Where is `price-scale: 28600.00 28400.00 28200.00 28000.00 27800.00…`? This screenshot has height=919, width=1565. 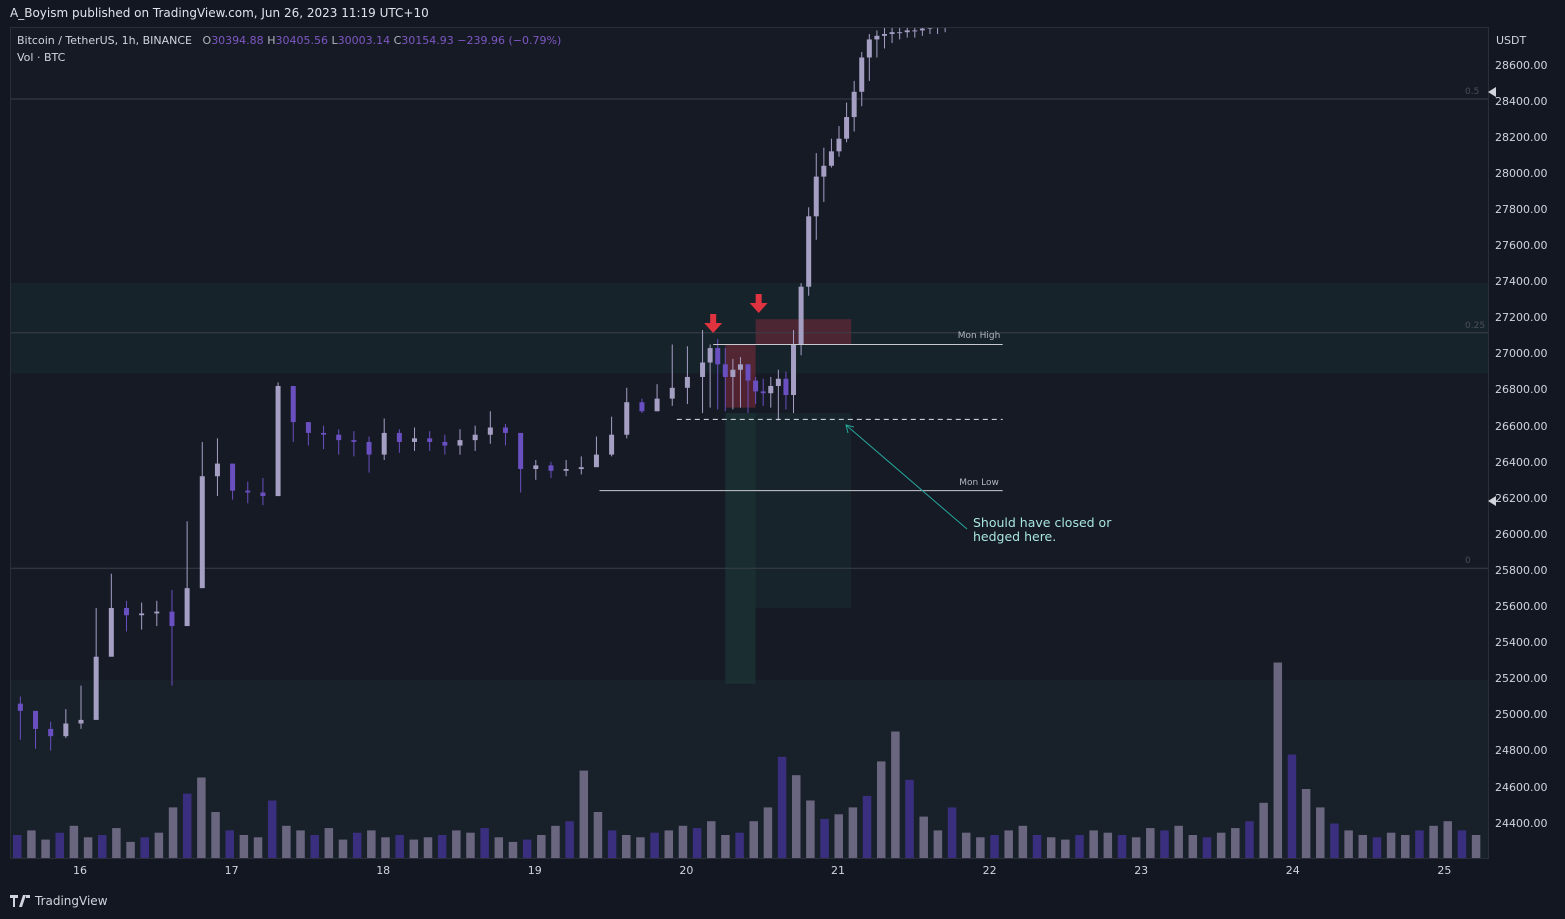
price-scale: 28600.00 28400.00 28200.00 28000.00 27800.00… is located at coordinates (1526, 442).